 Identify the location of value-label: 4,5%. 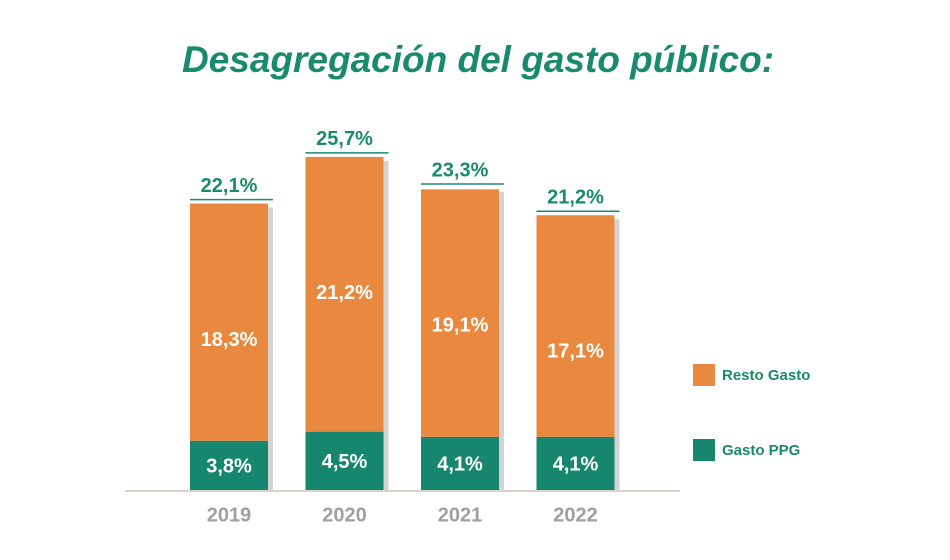
(345, 462).